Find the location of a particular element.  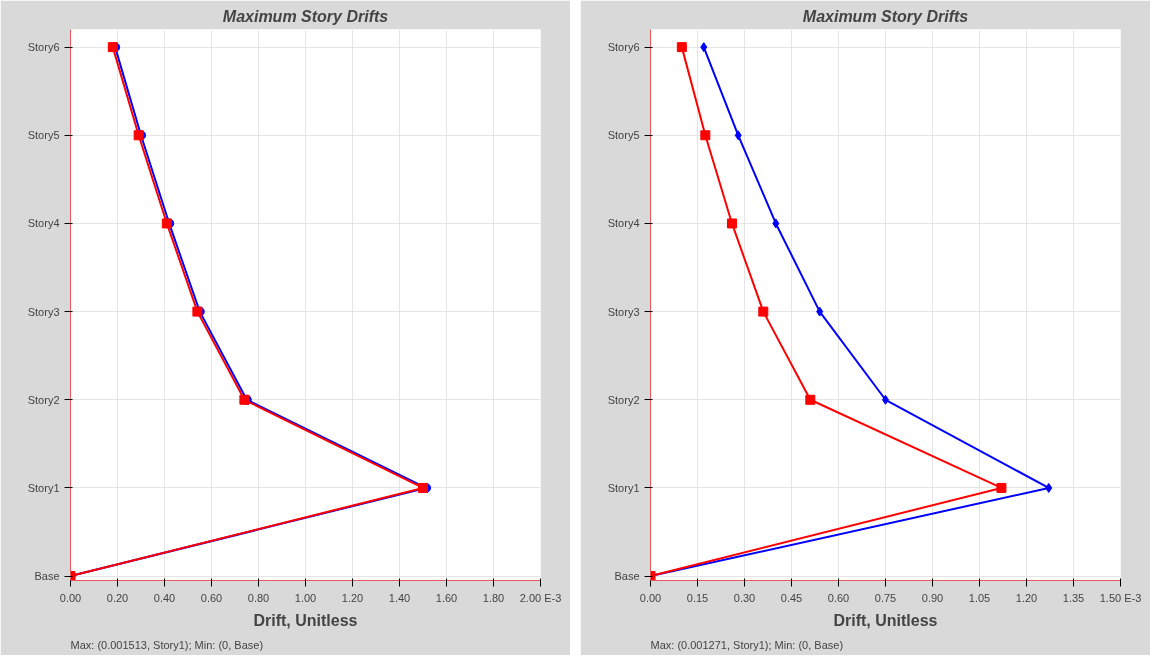

x-tick-label: 0.30 is located at coordinates (744, 597).